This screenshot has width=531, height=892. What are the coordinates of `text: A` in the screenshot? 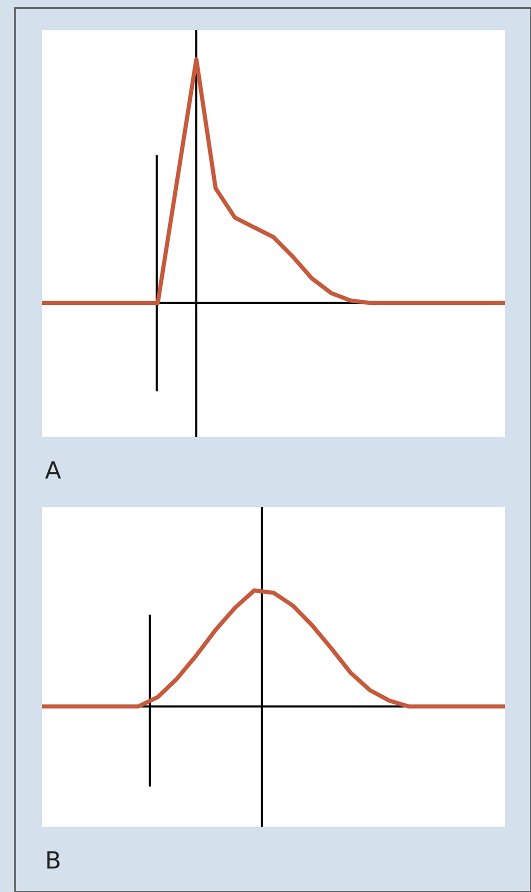 It's located at (53, 470).